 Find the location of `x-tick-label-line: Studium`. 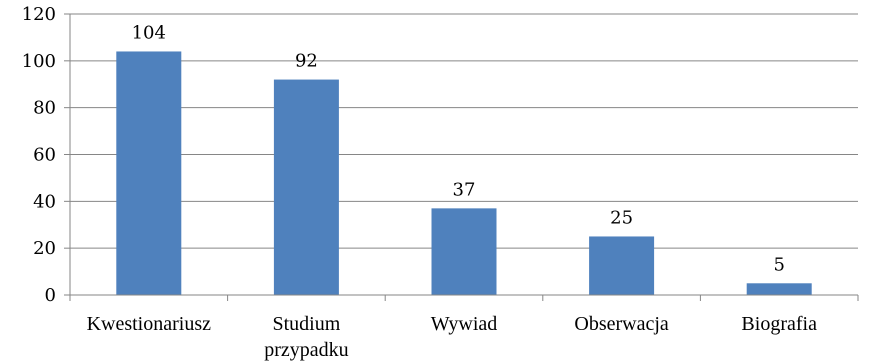

x-tick-label-line: Studium is located at coordinates (307, 324).